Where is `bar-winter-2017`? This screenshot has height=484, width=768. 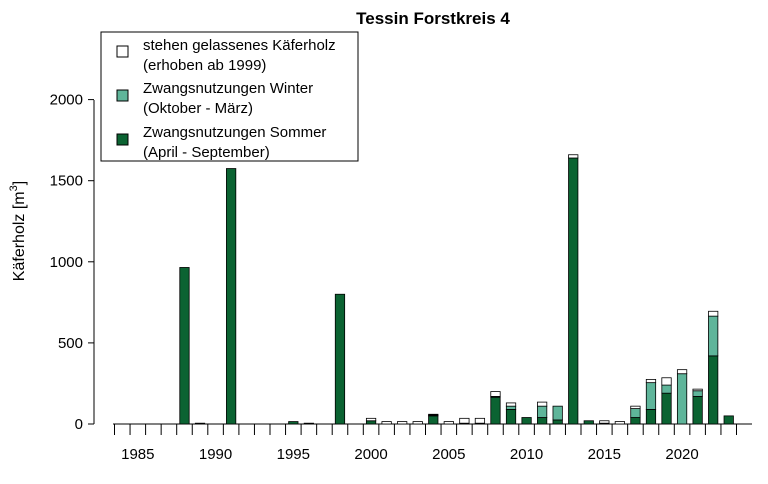
bar-winter-2017 is located at coordinates (635, 413).